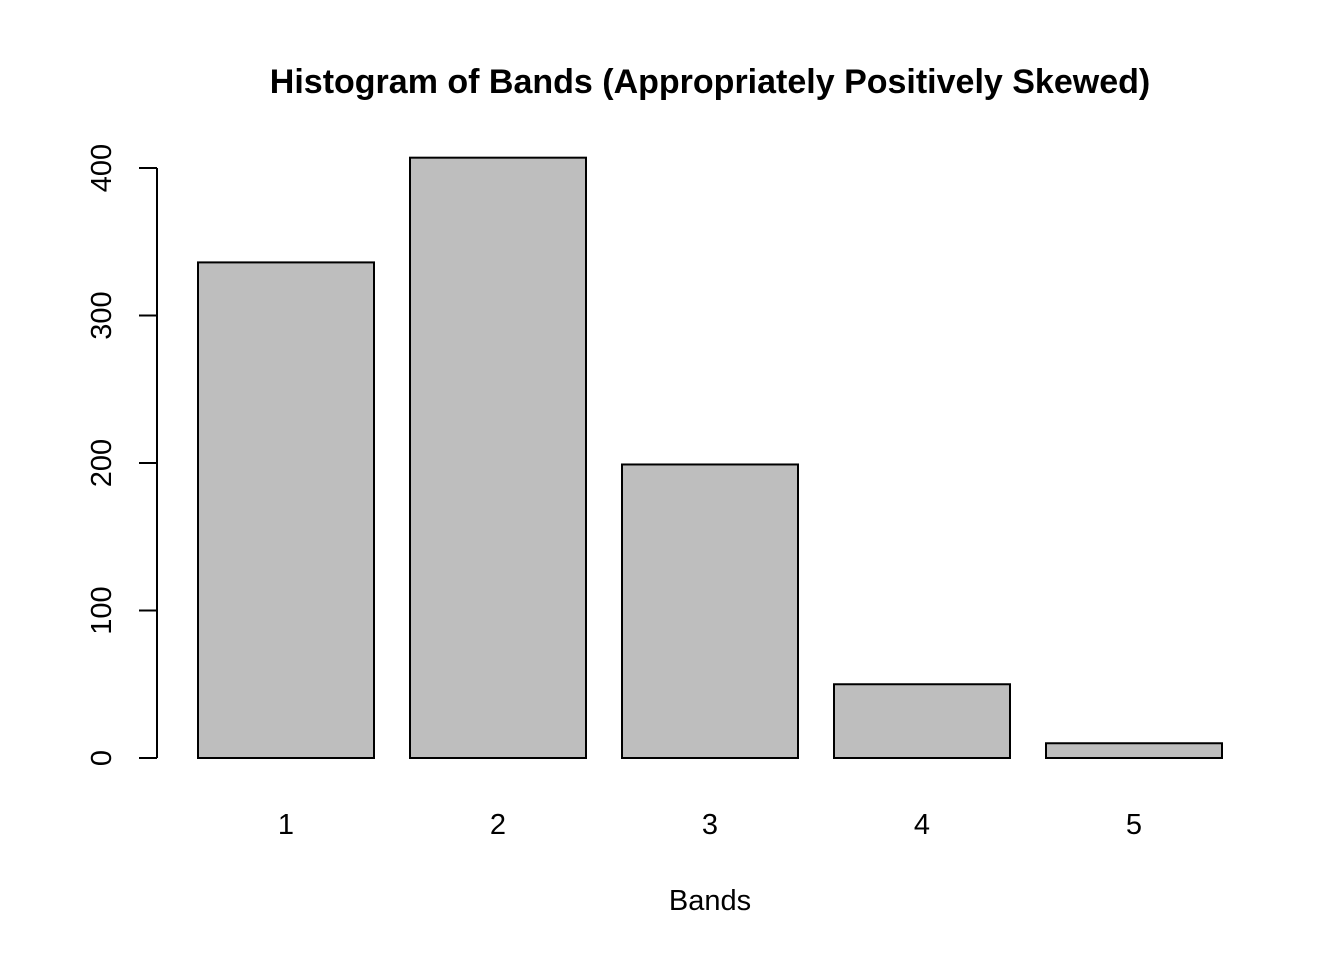 Image resolution: width=1344 pixels, height=960 pixels. I want to click on y-tick-label: 200, so click(102, 463).